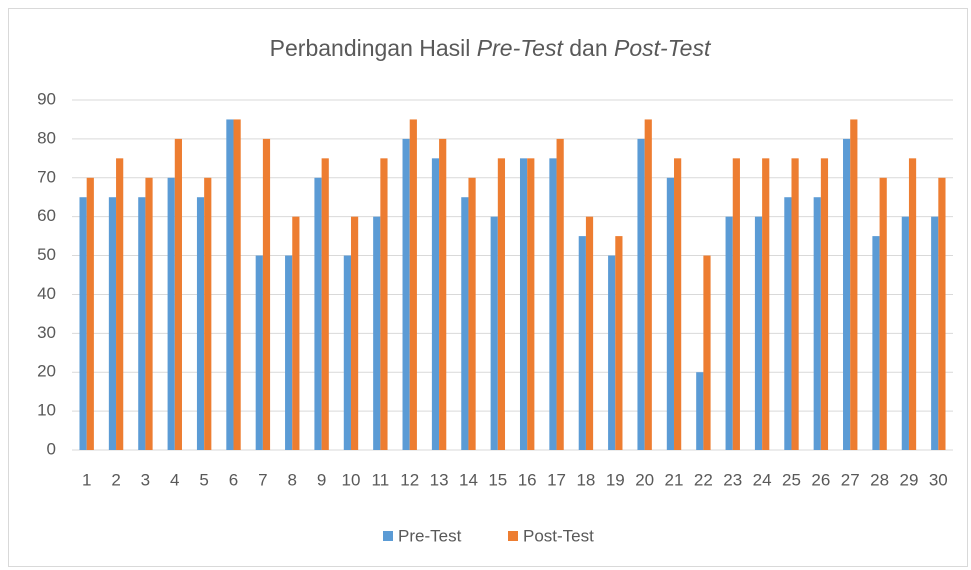 The image size is (971, 570). I want to click on x-tick-label: 14, so click(468, 479).